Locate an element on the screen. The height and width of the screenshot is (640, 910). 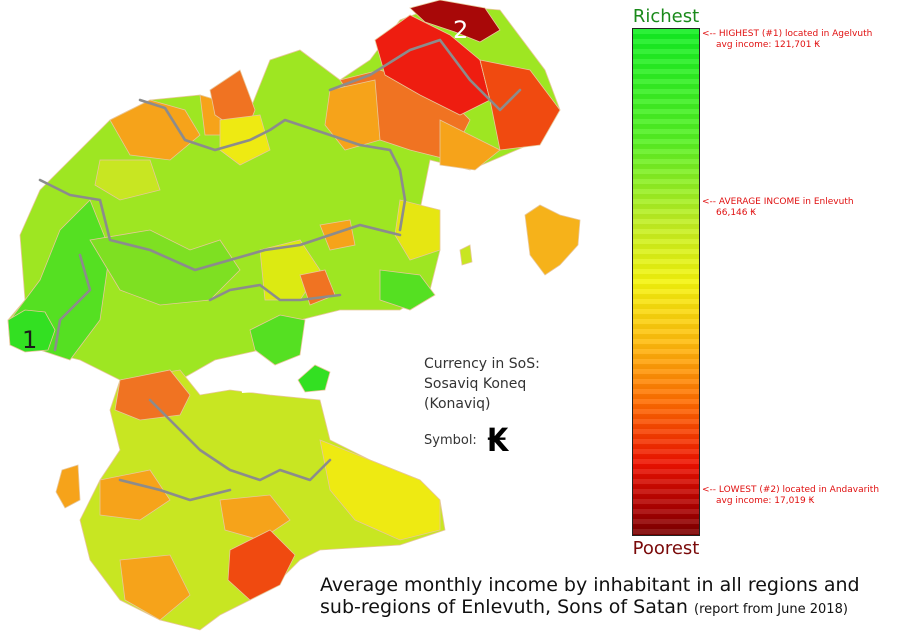
legend-poorest-label: Poorest is located at coordinates (666, 548).